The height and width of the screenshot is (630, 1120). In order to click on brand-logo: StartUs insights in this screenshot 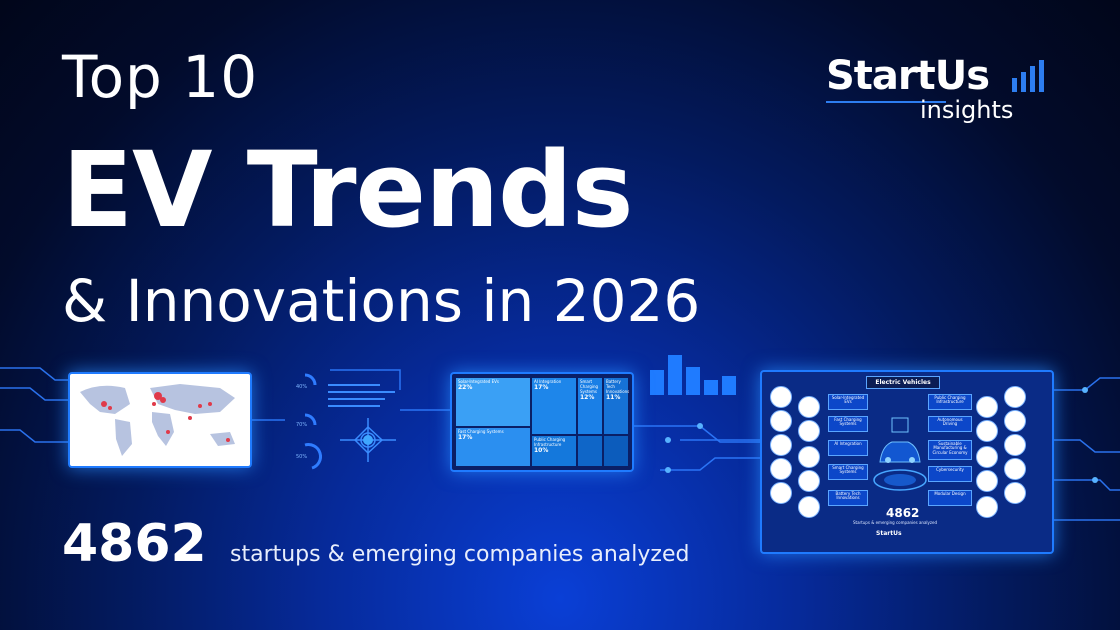, I will do `click(941, 89)`.